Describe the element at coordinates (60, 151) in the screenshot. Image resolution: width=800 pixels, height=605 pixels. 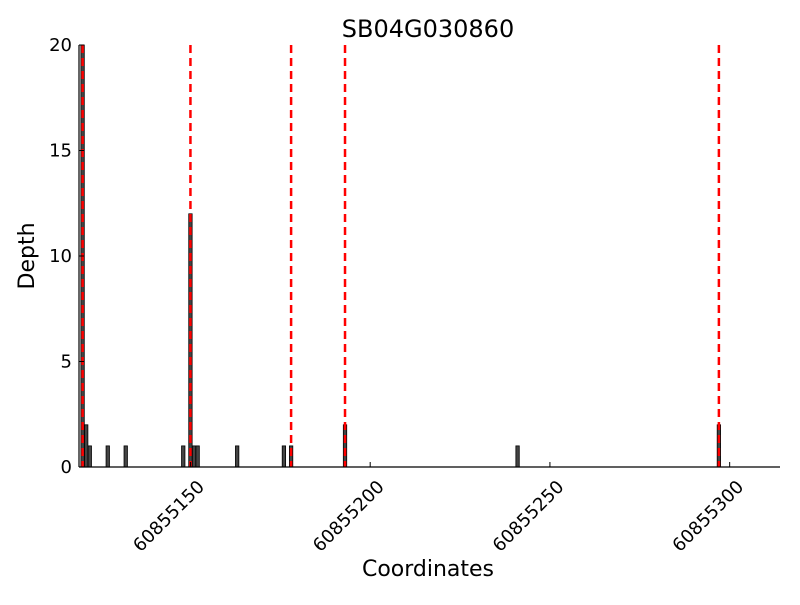
I see `y-tick-label: 15` at that location.